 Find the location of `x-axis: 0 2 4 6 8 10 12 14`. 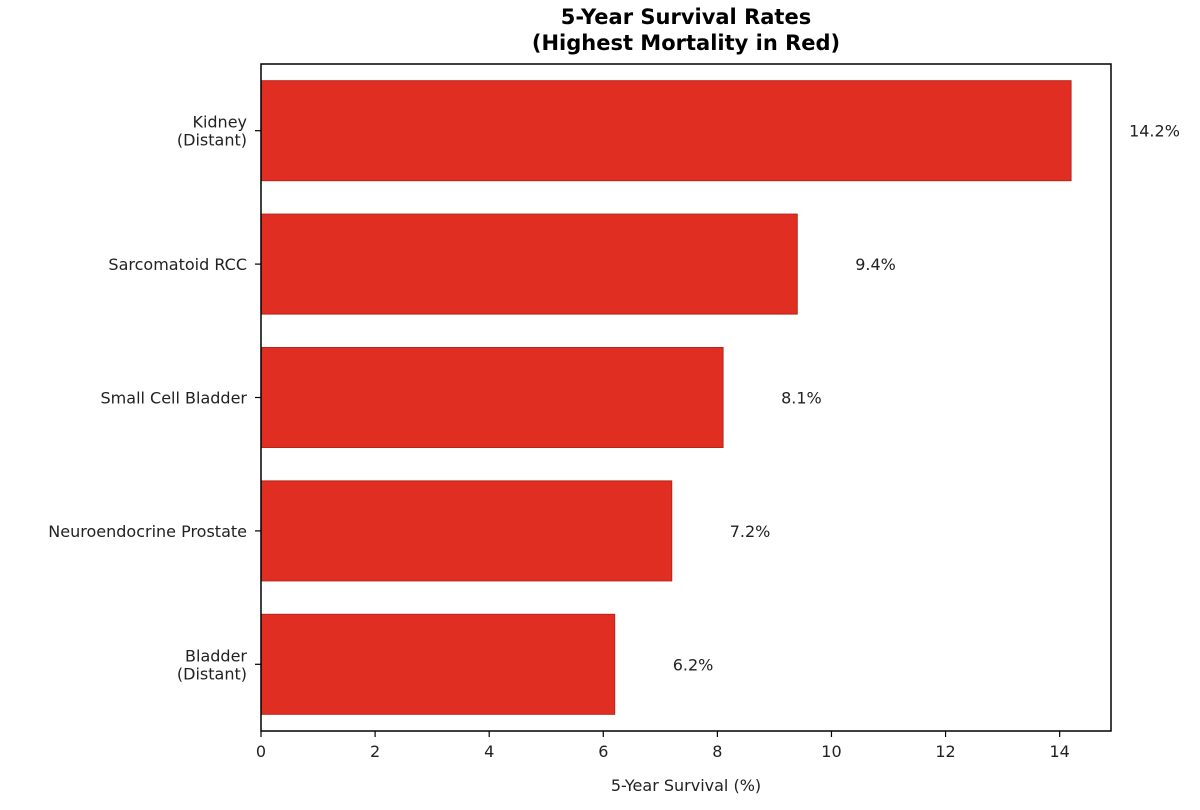

x-axis: 0 2 4 6 8 10 12 14 is located at coordinates (663, 746).